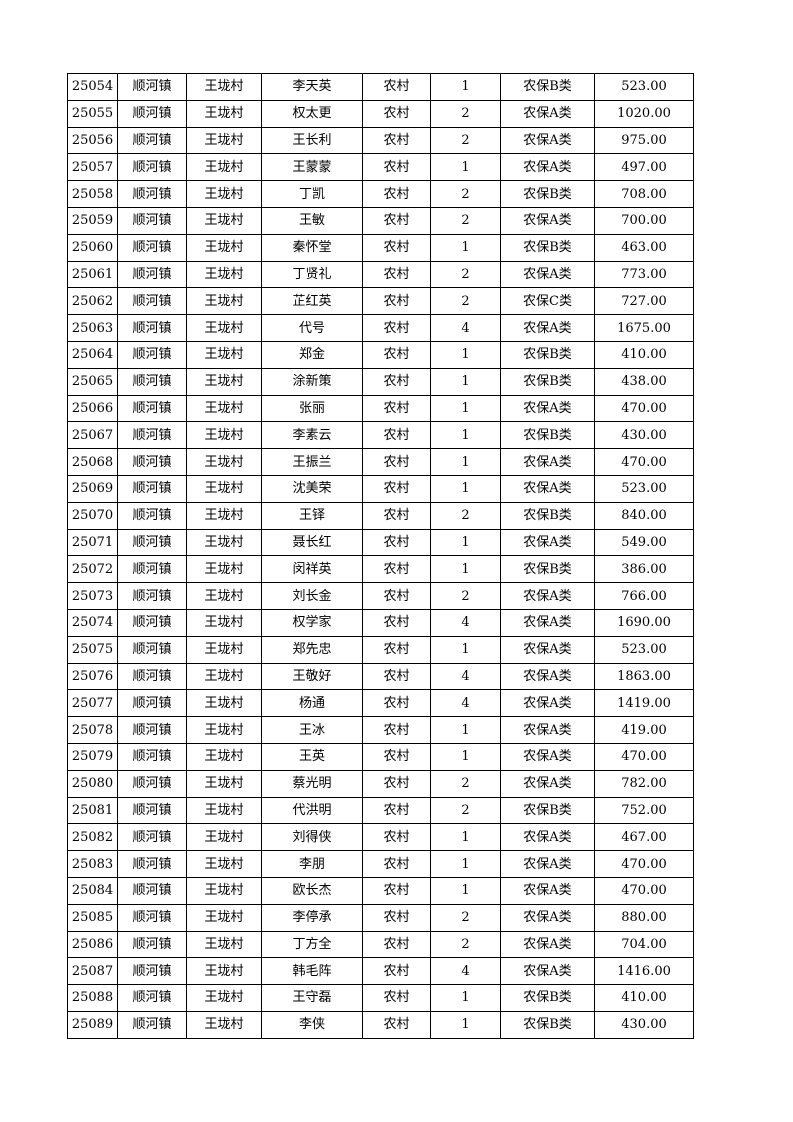  I want to click on amount-cell: 975.00, so click(644, 140).